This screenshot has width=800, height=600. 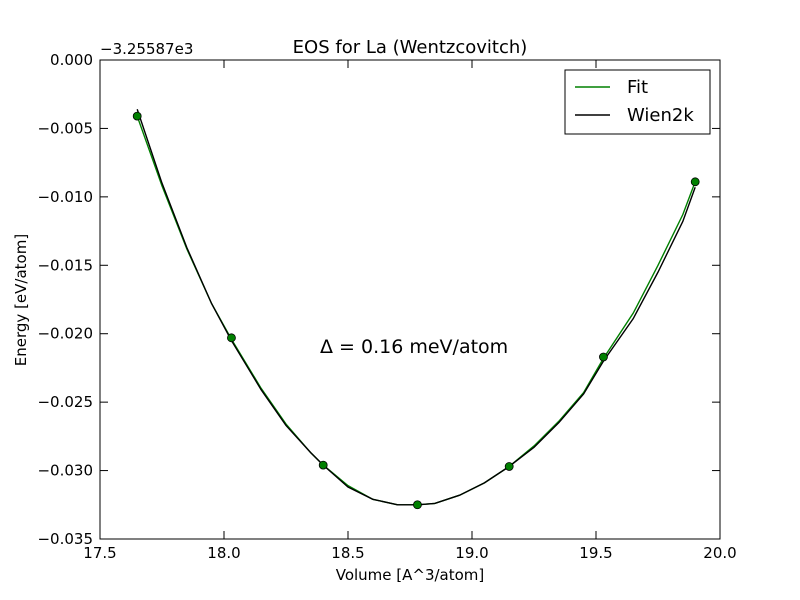 I want to click on x-axis-label: Volume [A^3/atom], so click(x=410, y=575).